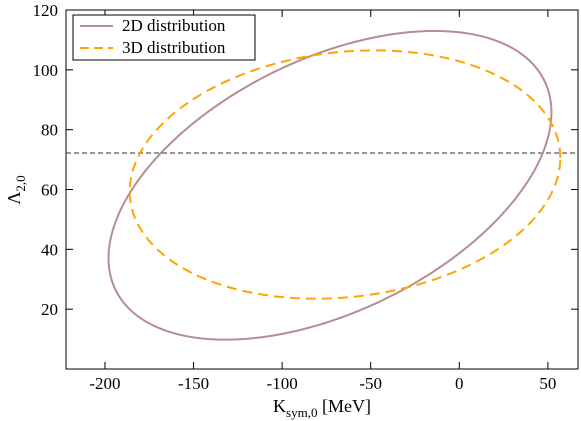  What do you see at coordinates (49, 190) in the screenshot?
I see `y-tick-label: 60` at bounding box center [49, 190].